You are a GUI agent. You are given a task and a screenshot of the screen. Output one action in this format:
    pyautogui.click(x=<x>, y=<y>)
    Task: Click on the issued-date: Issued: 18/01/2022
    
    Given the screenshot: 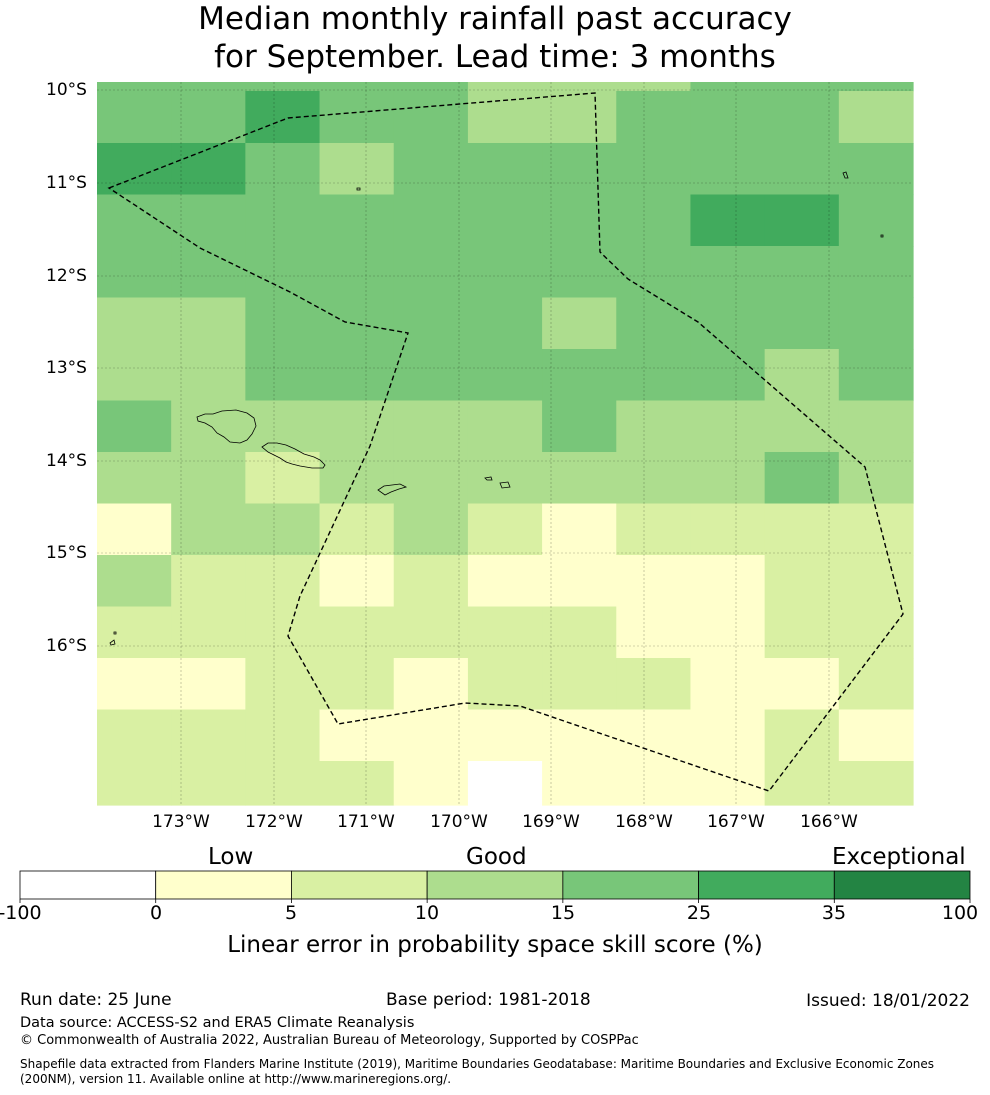 What is the action you would take?
    pyautogui.click(x=888, y=1001)
    